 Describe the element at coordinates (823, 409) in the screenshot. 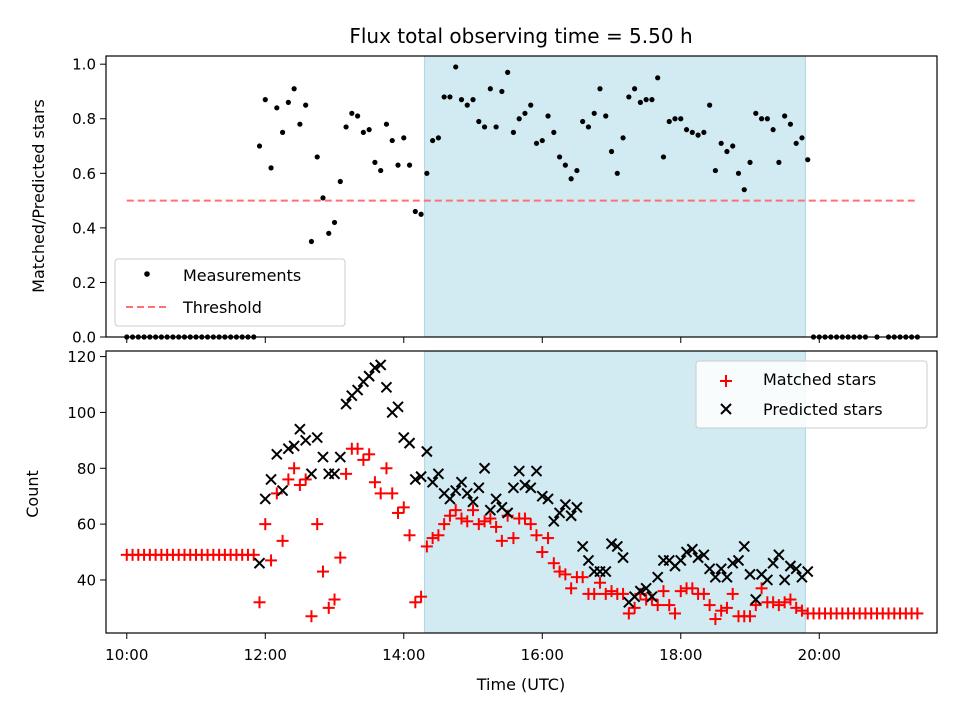

I see `legend-predicted-label: Predicted stars` at that location.